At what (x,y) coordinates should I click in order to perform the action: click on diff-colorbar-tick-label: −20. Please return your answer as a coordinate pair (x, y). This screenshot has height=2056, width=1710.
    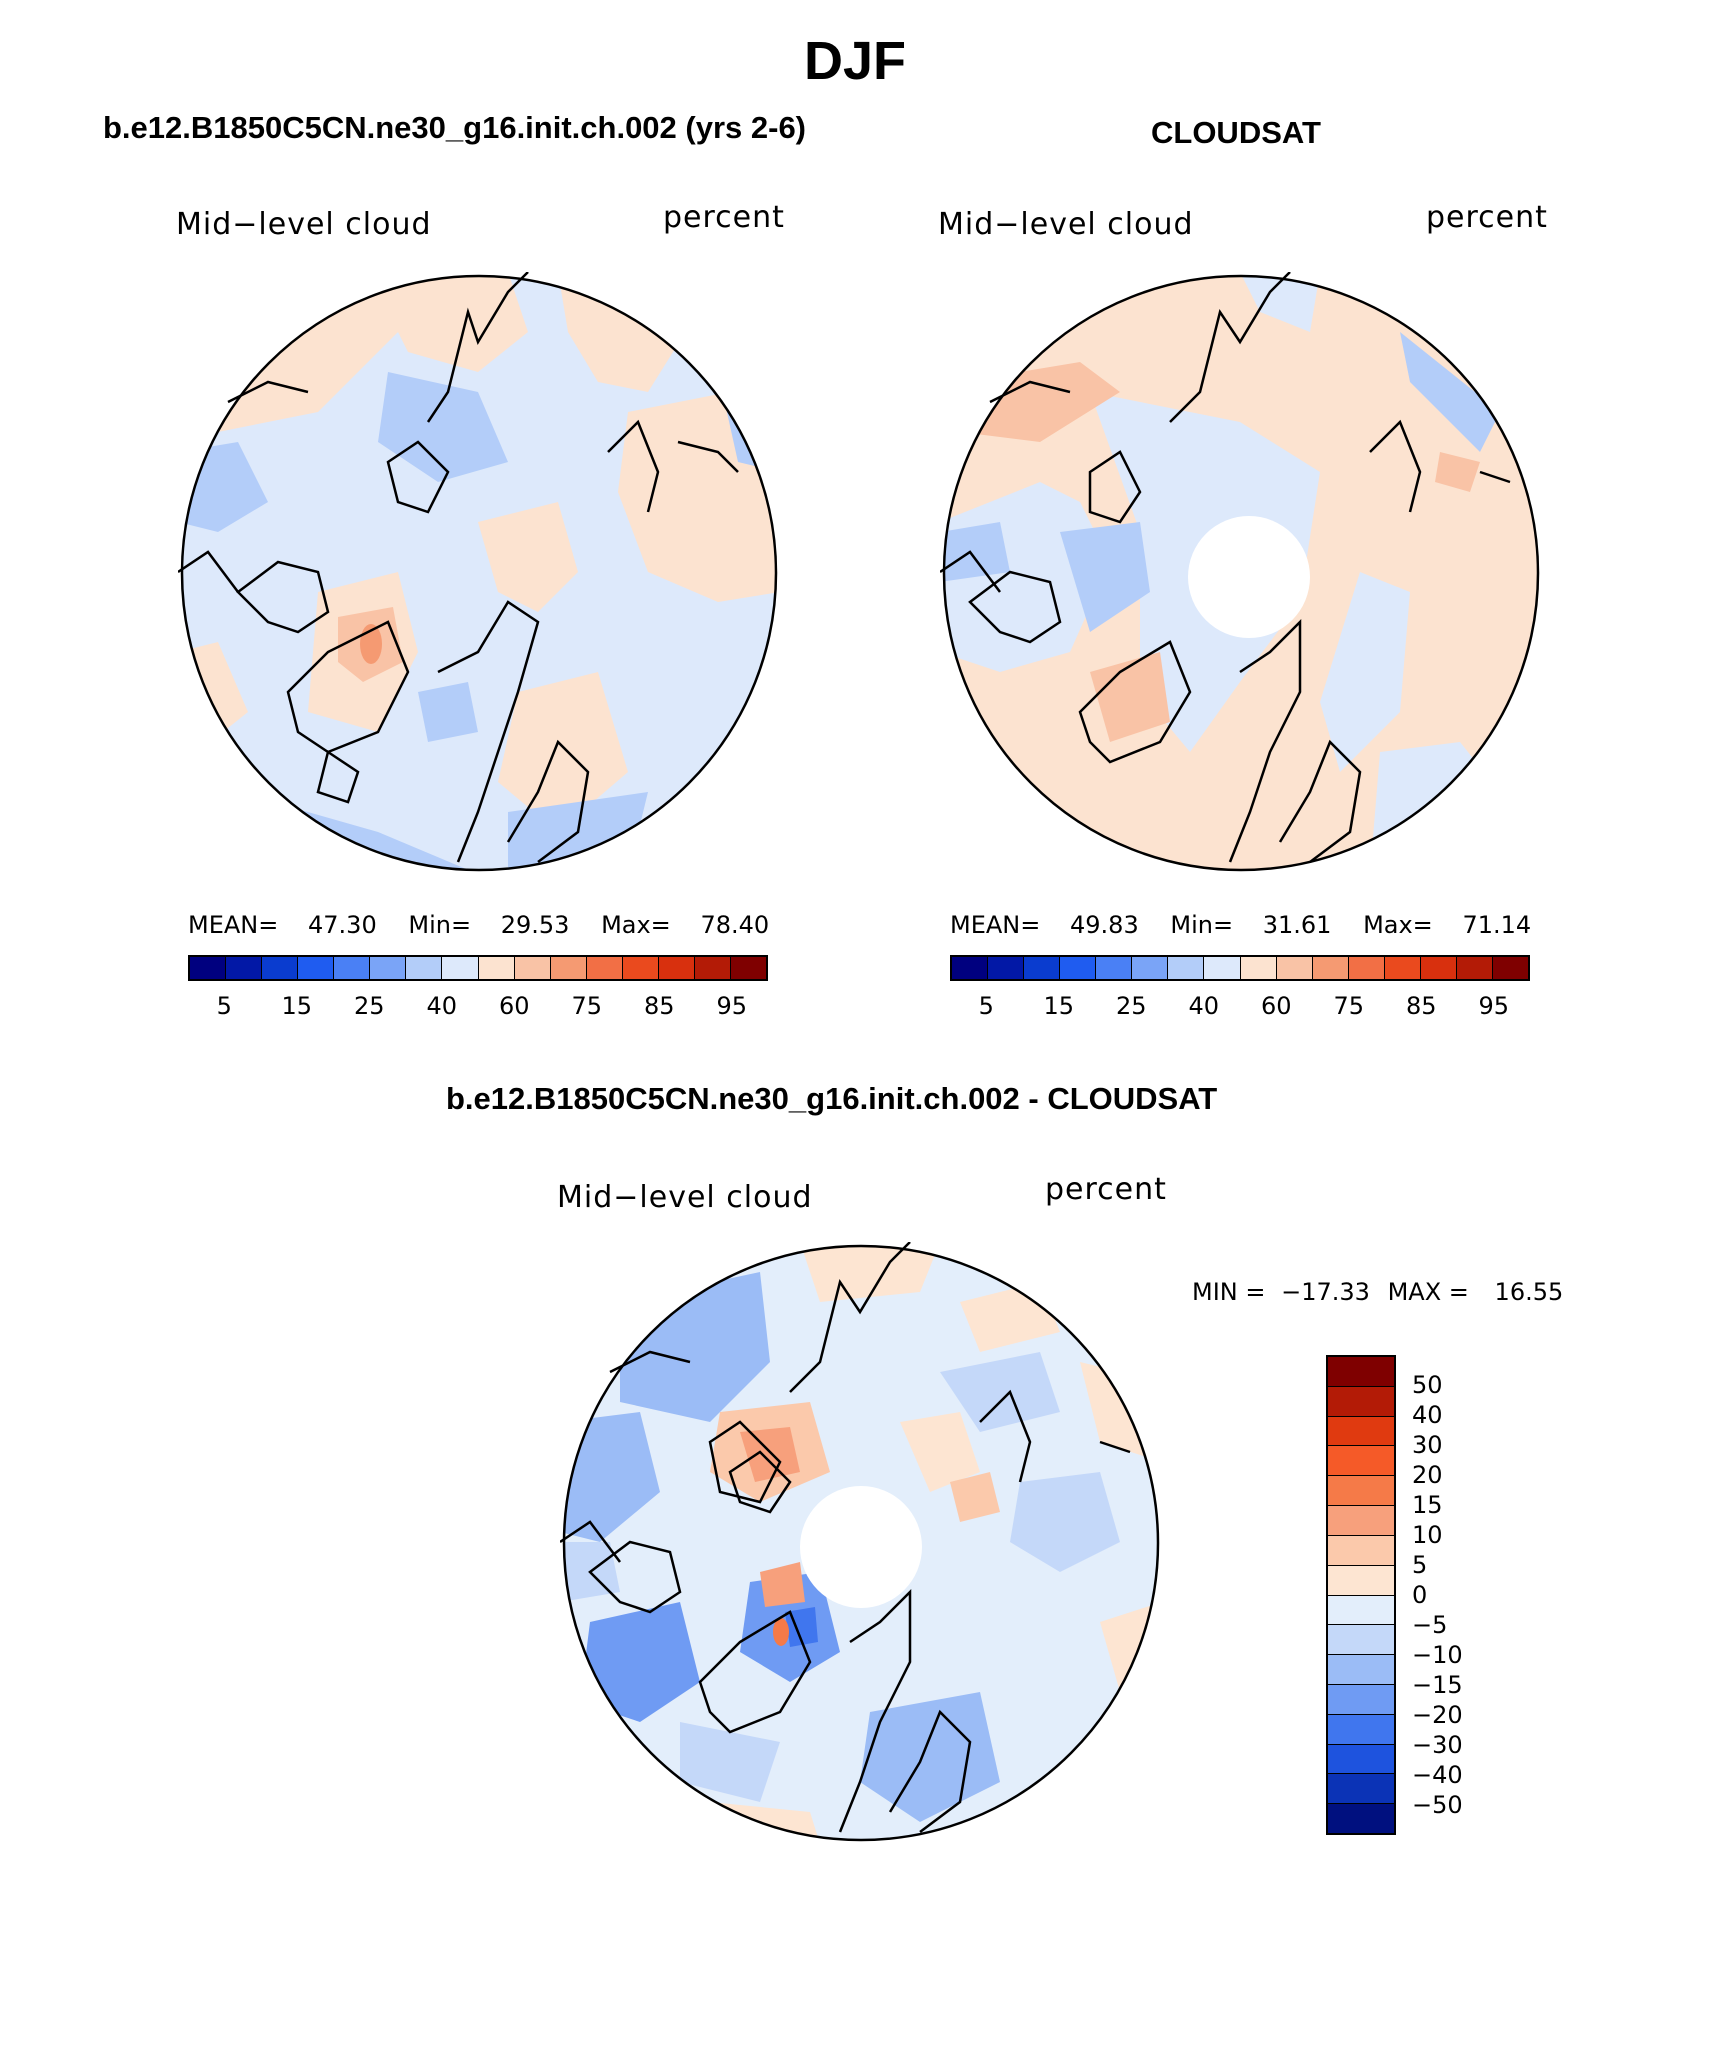
    Looking at the image, I should click on (1437, 1715).